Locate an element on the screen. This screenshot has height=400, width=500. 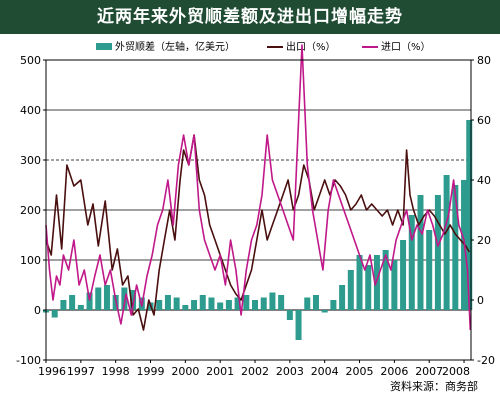
left-tick-label: 300 is located at coordinates (30, 160).